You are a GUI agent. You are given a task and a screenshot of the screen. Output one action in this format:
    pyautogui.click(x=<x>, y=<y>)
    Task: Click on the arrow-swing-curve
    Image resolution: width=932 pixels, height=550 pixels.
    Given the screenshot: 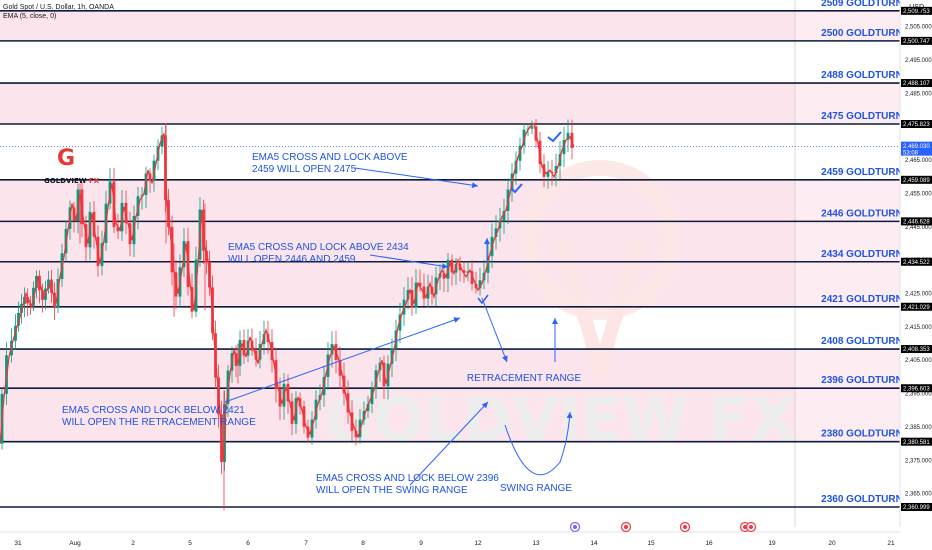 What is the action you would take?
    pyautogui.click(x=538, y=443)
    